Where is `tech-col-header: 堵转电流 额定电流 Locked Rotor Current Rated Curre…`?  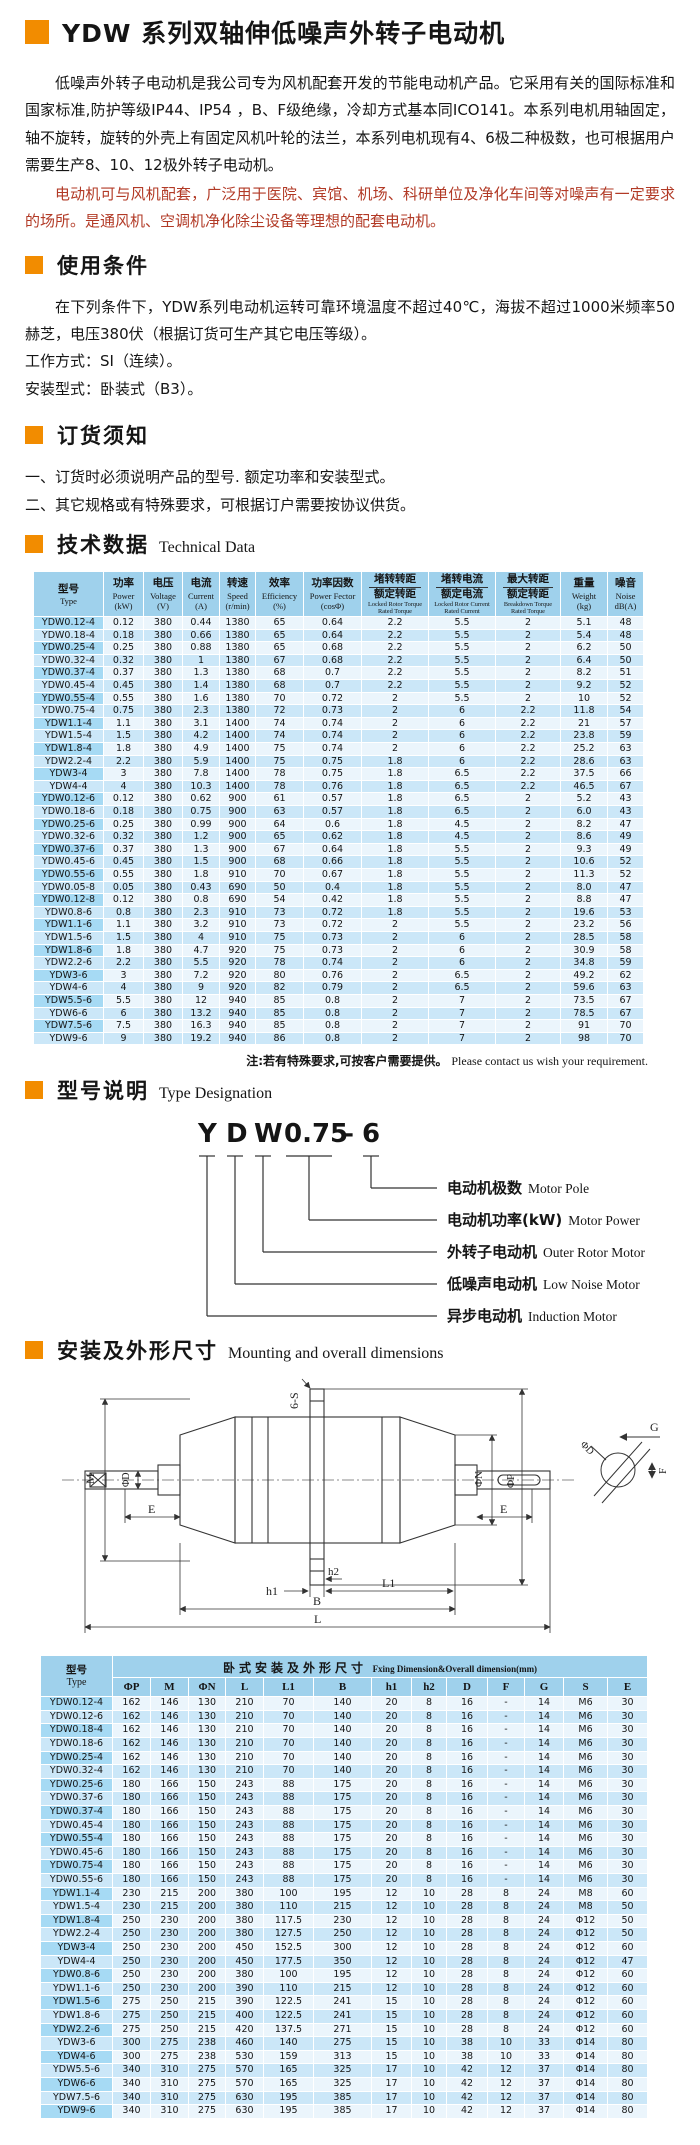
tech-col-header: 堵转电流 额定电流 Locked Rotor Current Rated Curre… is located at coordinates (462, 594).